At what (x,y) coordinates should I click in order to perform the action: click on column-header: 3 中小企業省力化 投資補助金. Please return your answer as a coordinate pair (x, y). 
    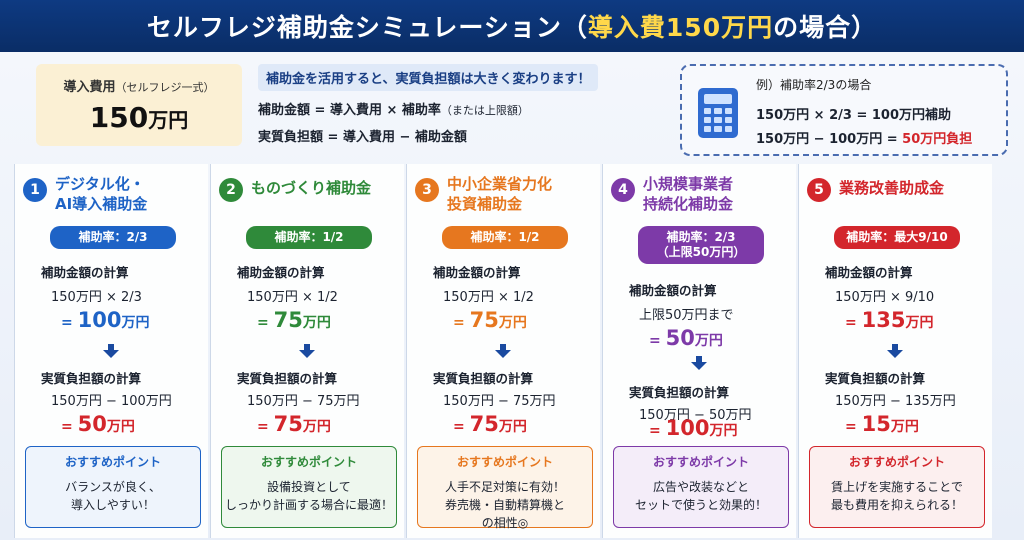
    Looking at the image, I should click on (505, 194).